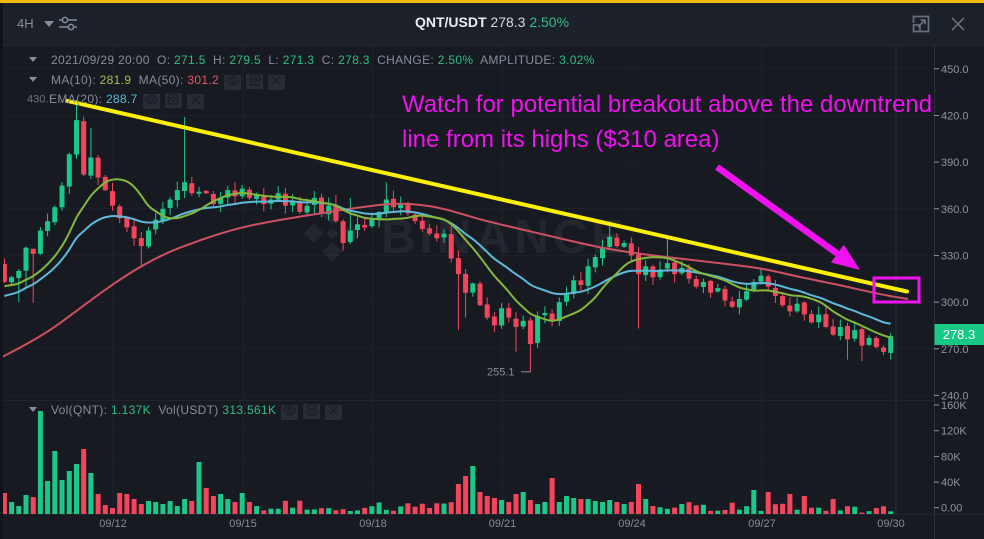 Image resolution: width=984 pixels, height=539 pixels. I want to click on svg-text: 300.0, so click(955, 303).